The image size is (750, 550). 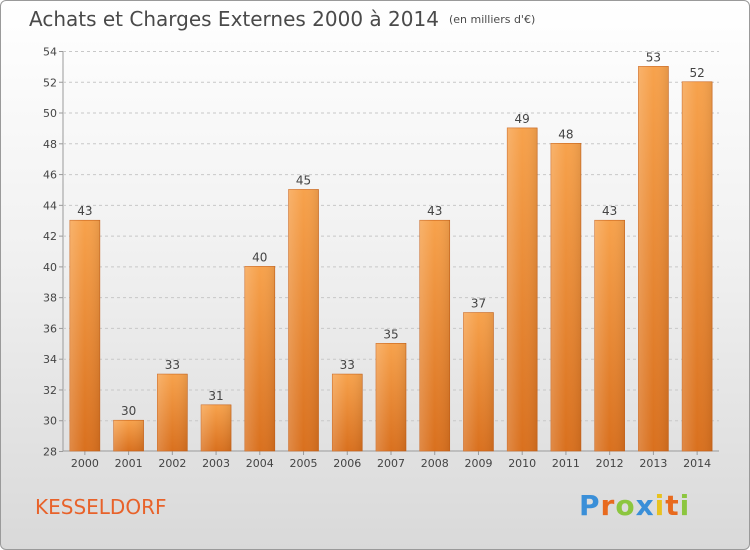 What do you see at coordinates (565, 134) in the screenshot?
I see `bar-value-label: 48` at bounding box center [565, 134].